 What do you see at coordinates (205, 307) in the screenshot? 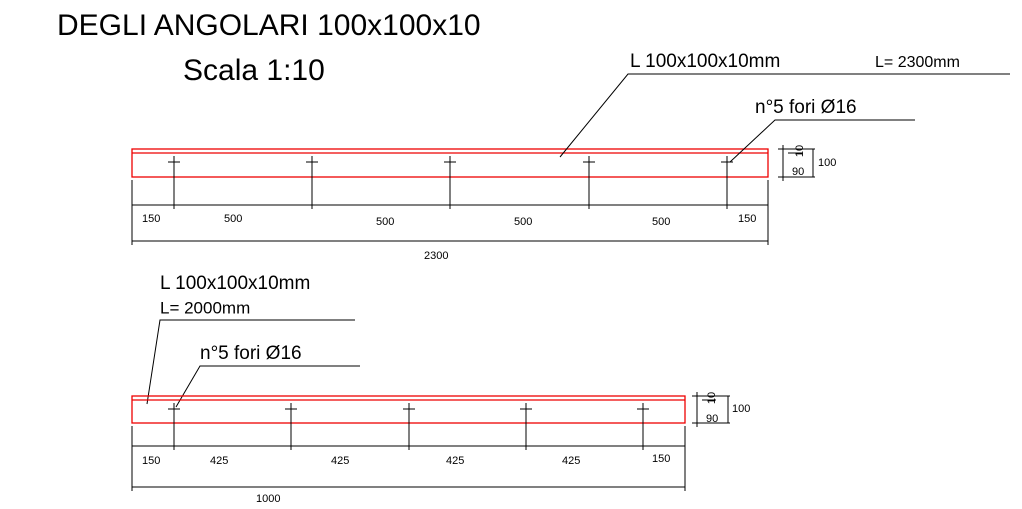
I see `beam-length: L= 2000mm` at bounding box center [205, 307].